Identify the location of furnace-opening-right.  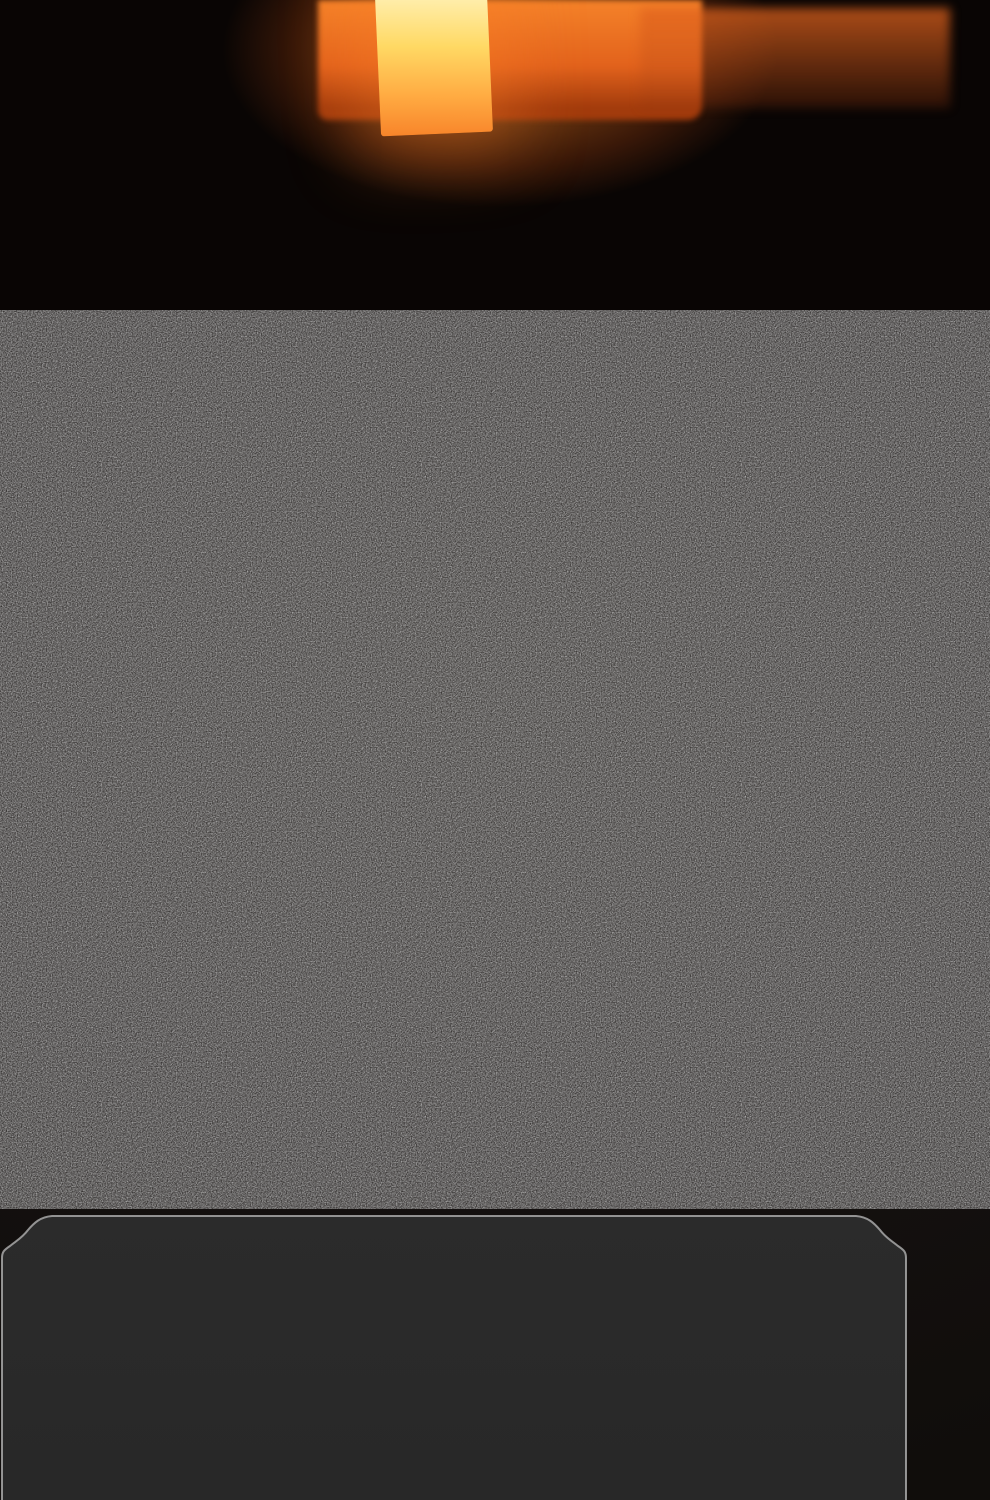
(795, 58).